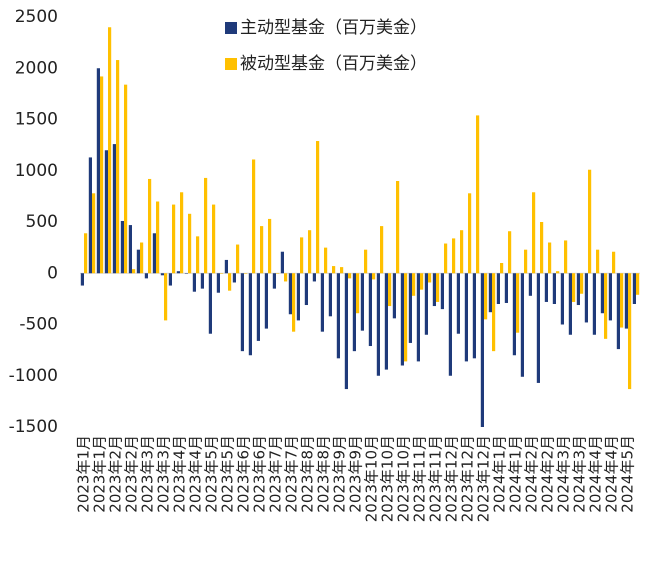 The width and height of the screenshot is (646, 566). I want to click on x-tick-label: 2023年11月, so click(420, 478).